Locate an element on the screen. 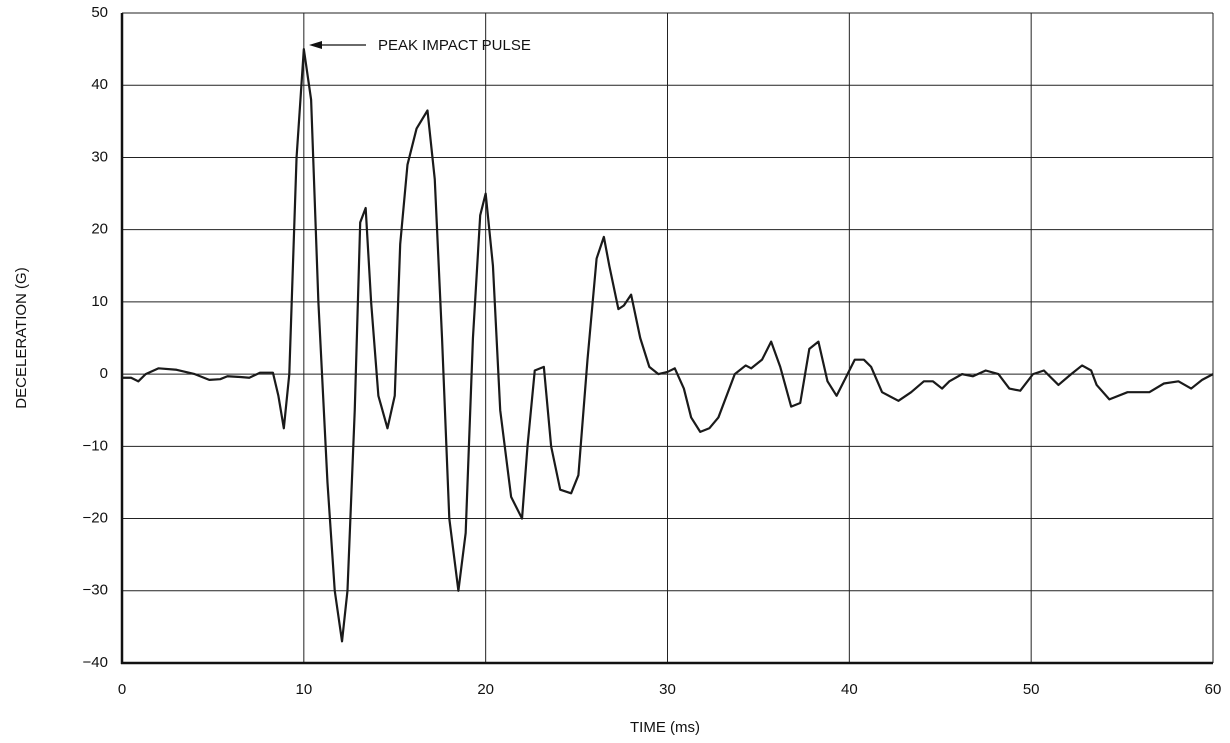 The image size is (1230, 743). annotation: PEAK IMPACT PULSE is located at coordinates (454, 45).